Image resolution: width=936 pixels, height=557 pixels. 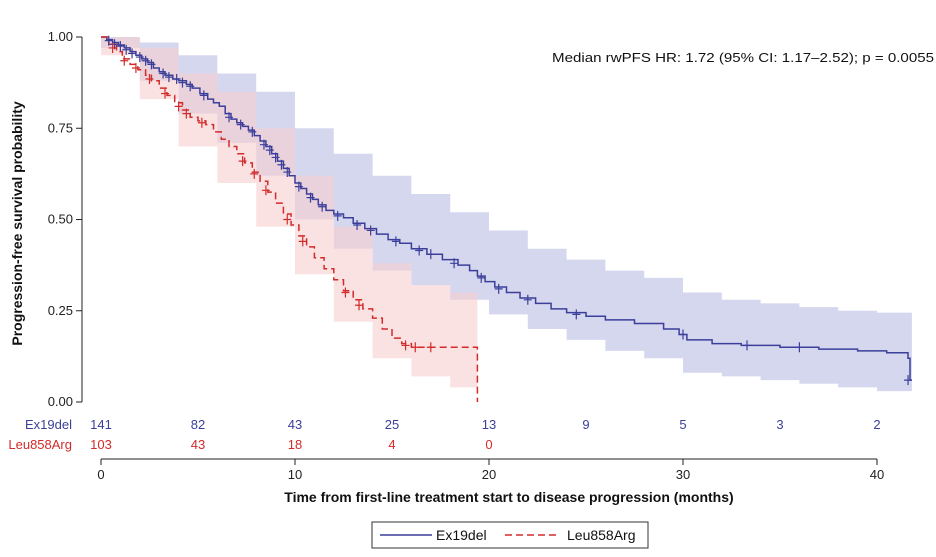 What do you see at coordinates (17, 223) in the screenshot?
I see `y-axis-title: Progression-free survival probability` at bounding box center [17, 223].